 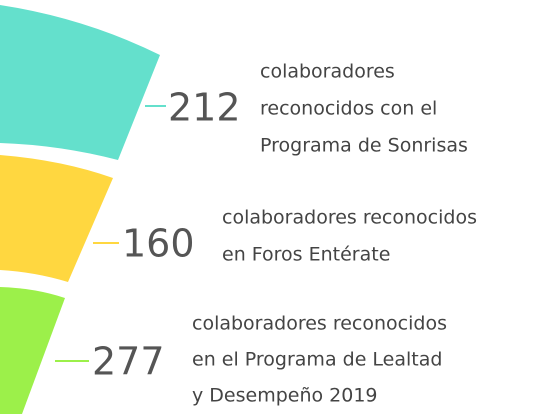 What do you see at coordinates (306, 255) in the screenshot?
I see `description: en Foros Entérate` at bounding box center [306, 255].